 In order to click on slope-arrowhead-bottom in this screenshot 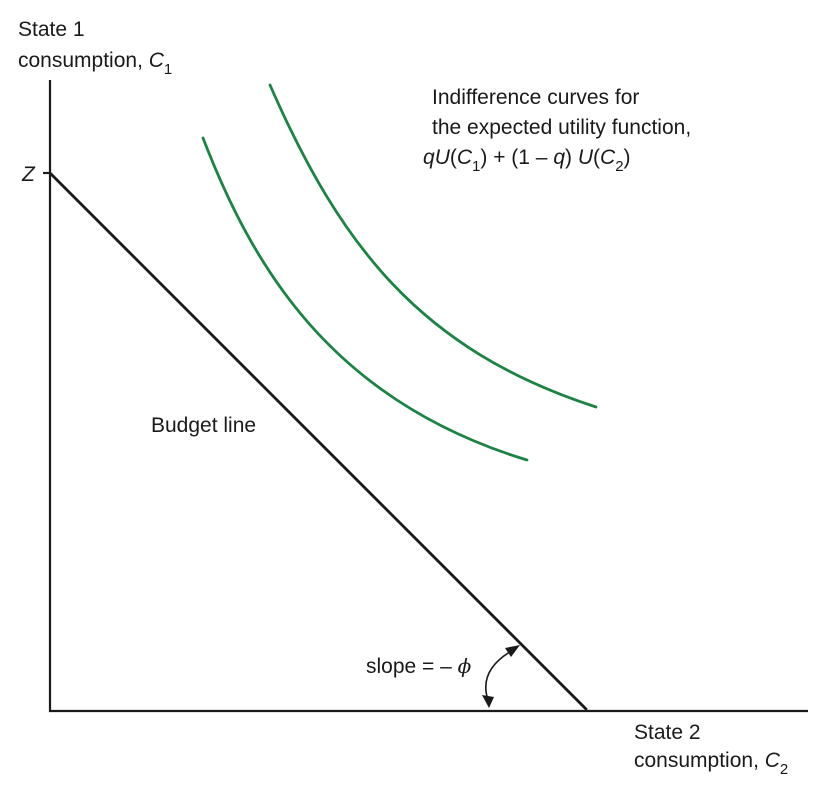, I will do `click(488, 701)`.